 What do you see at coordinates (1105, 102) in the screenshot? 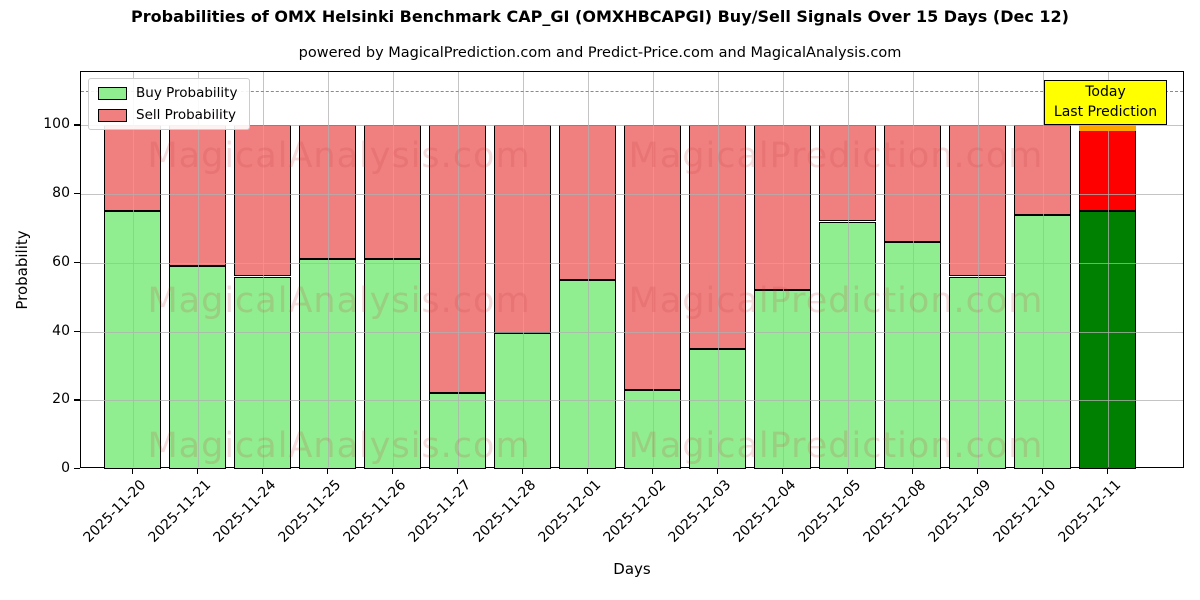
I see `today-annotation: Today Last Prediction` at bounding box center [1105, 102].